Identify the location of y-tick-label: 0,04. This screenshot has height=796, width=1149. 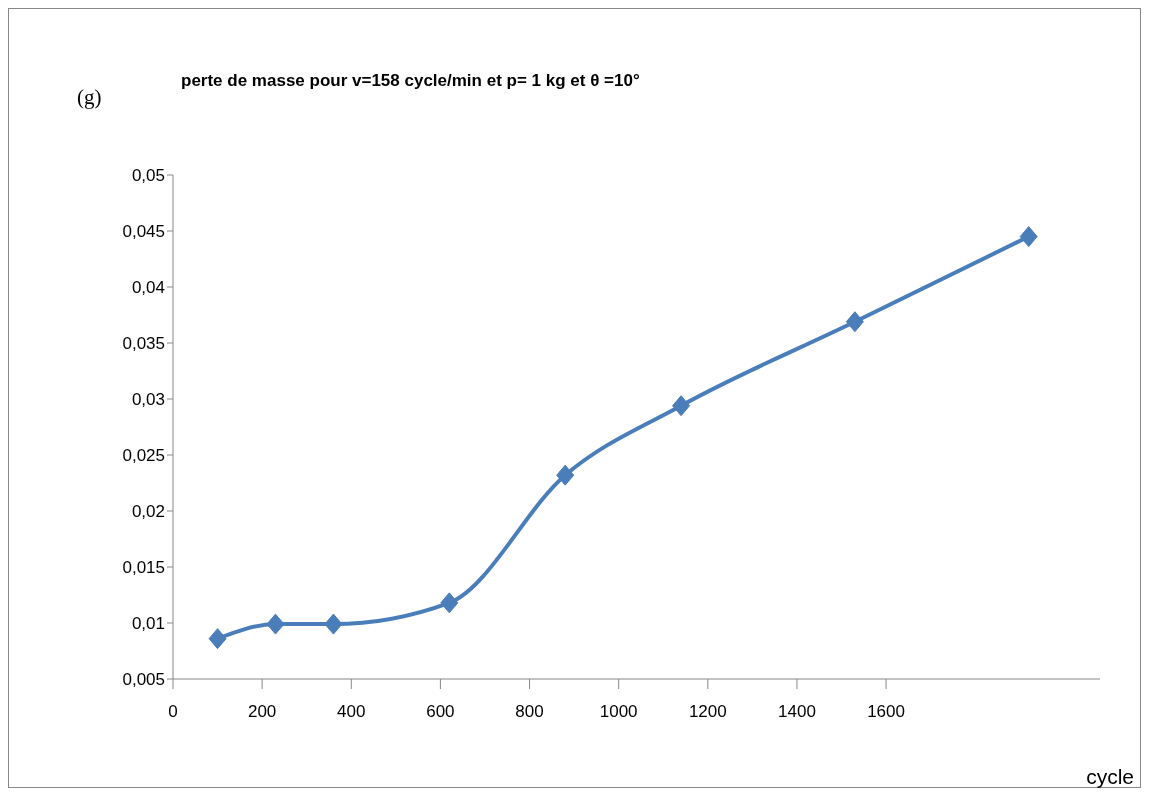
(148, 288).